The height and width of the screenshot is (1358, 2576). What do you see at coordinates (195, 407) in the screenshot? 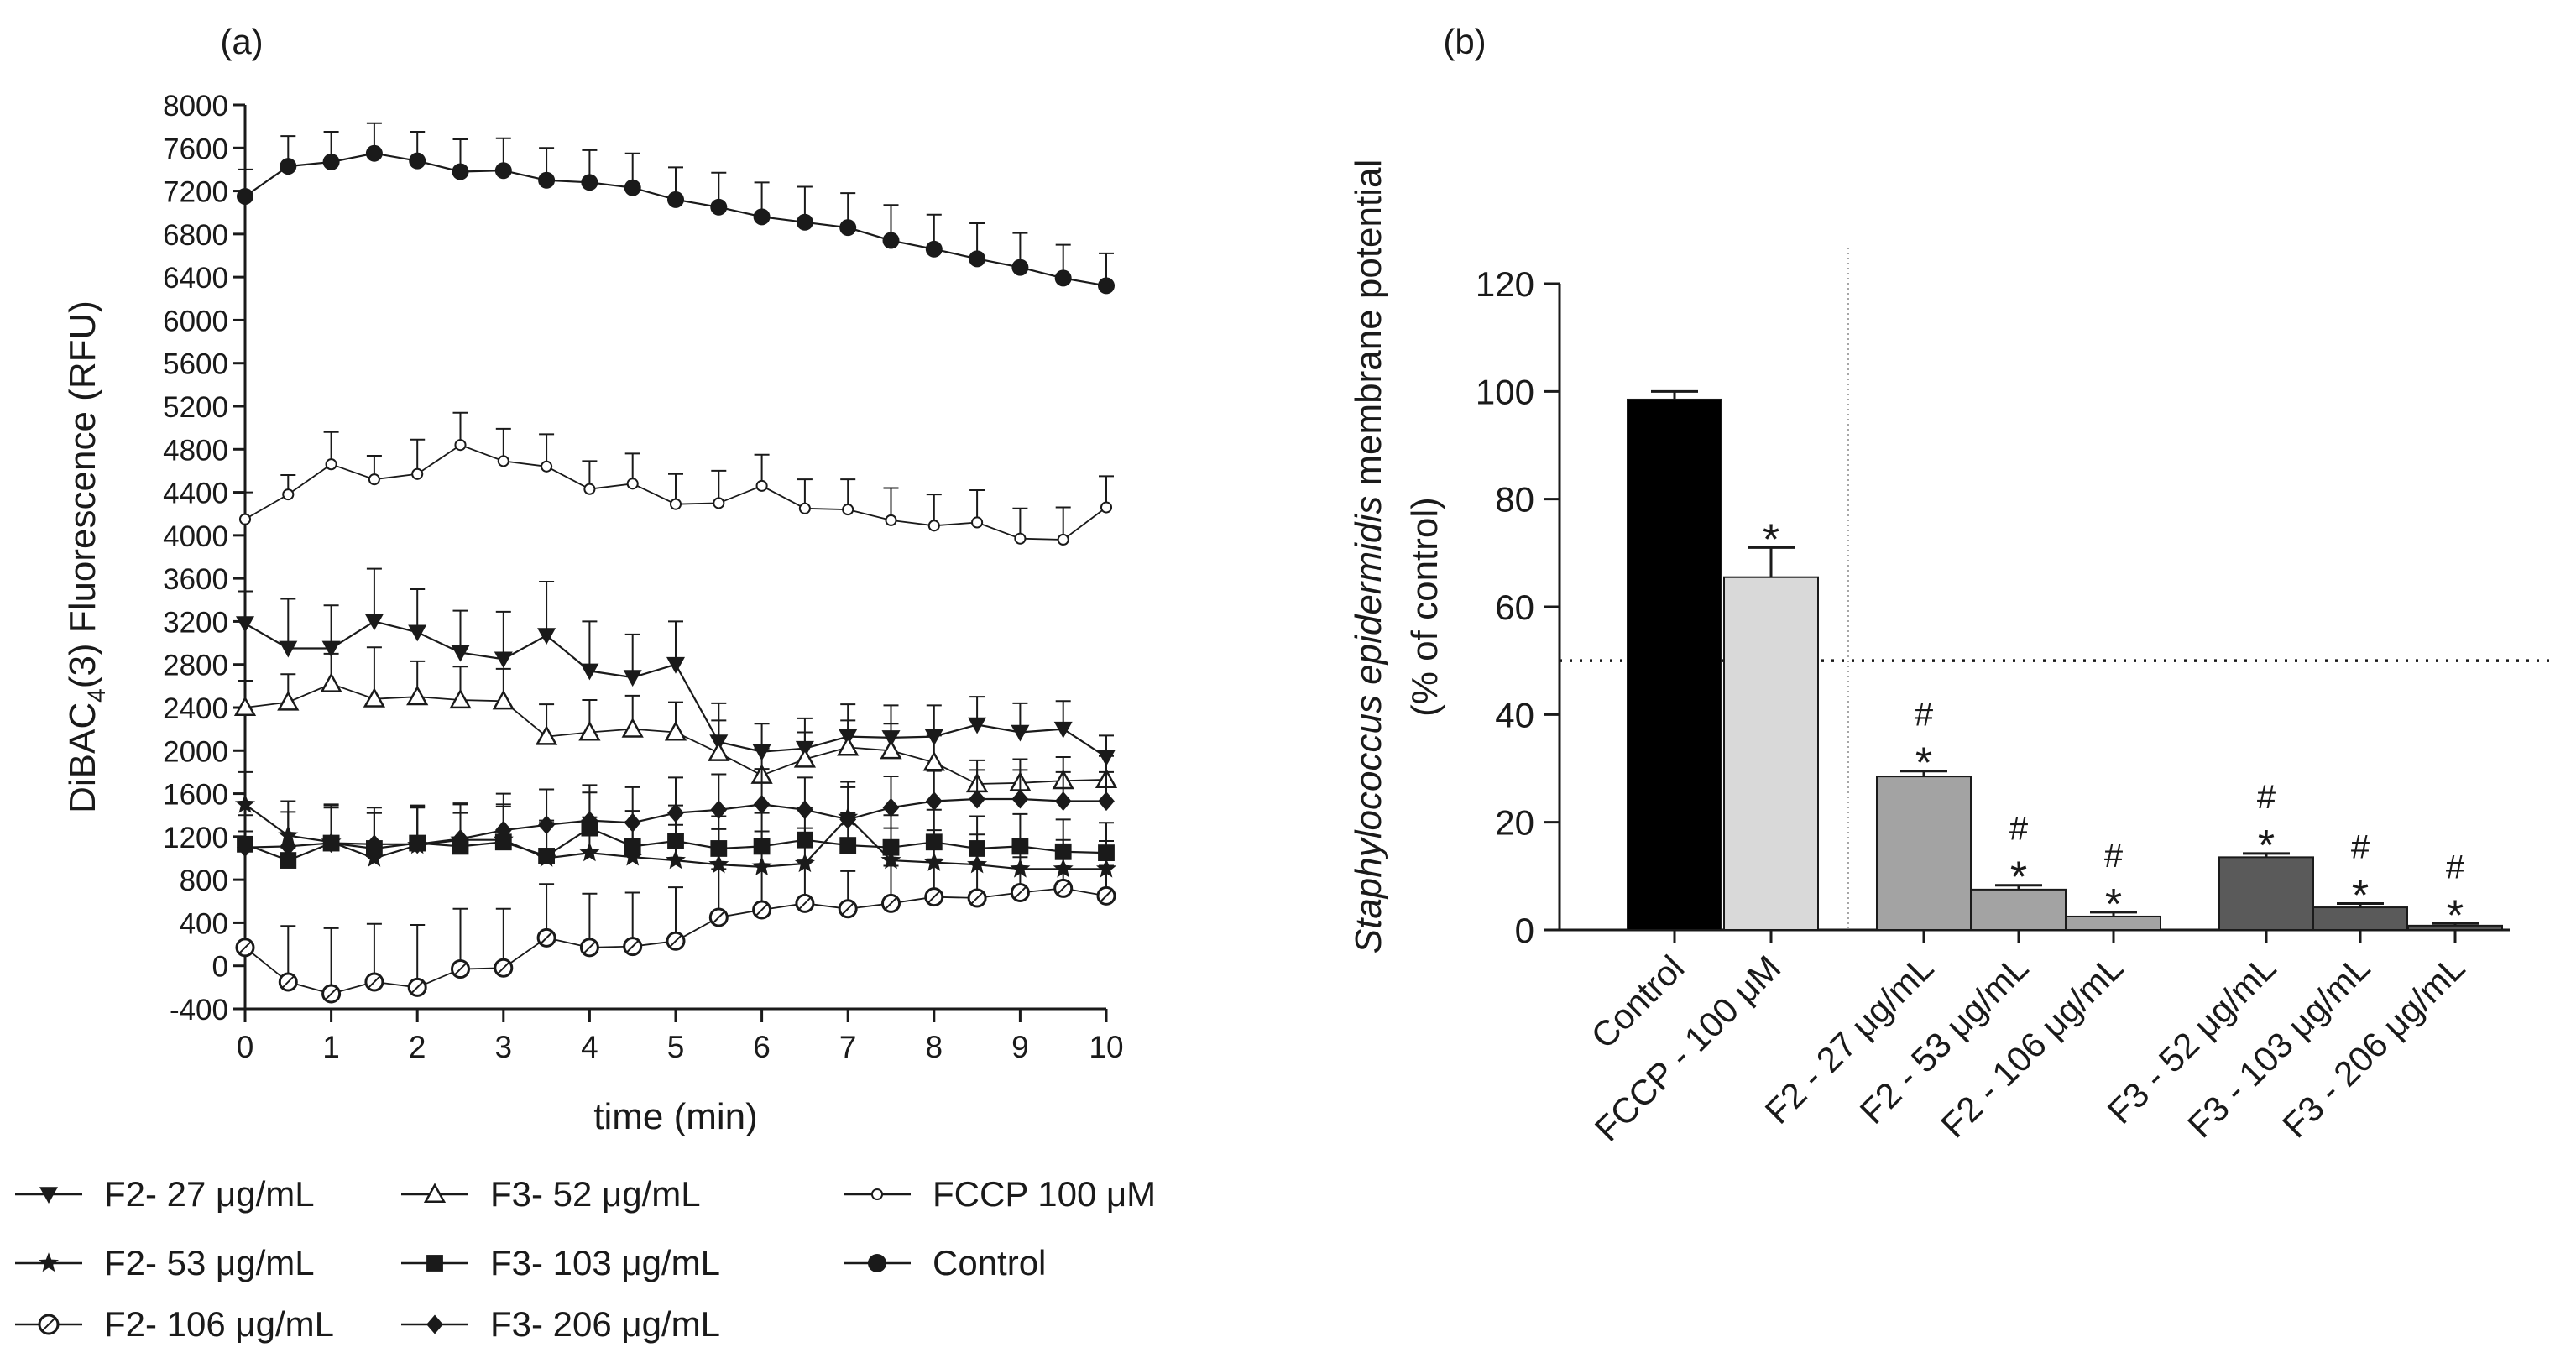
I see `a-y-tick-label: 5200` at bounding box center [195, 407].